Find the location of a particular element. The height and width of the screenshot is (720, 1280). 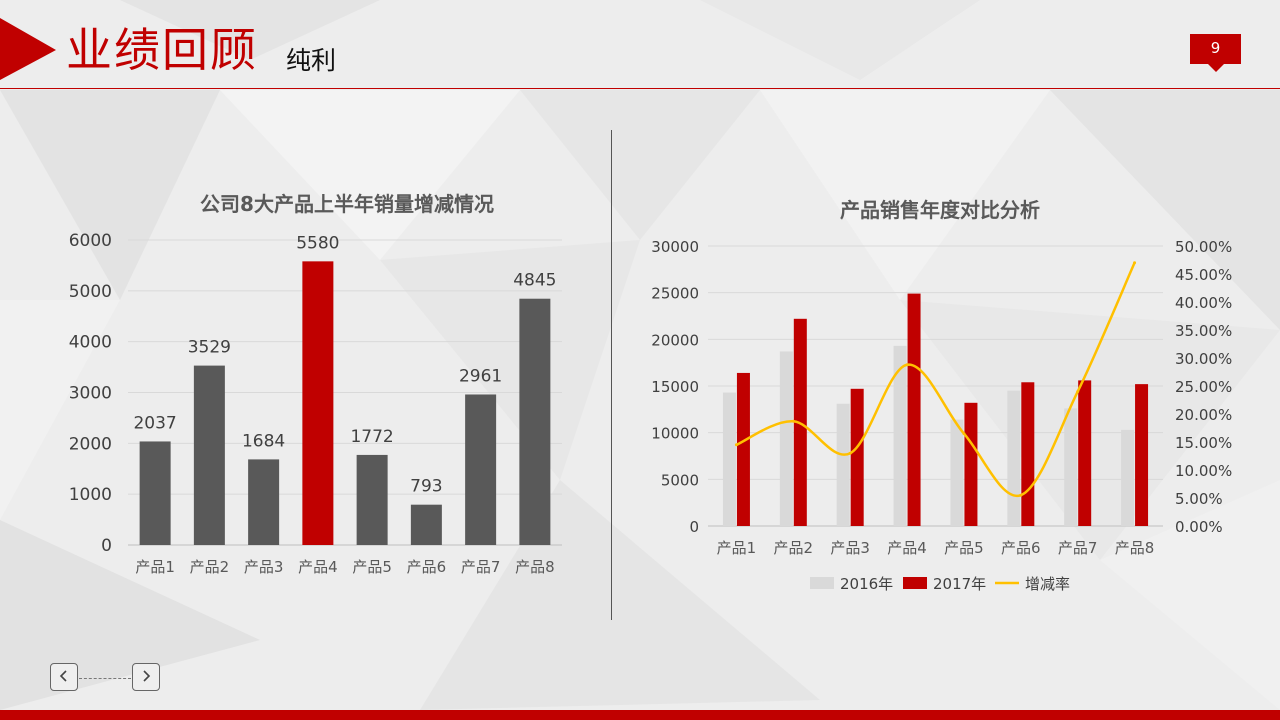

chart2-x-tick-label: 产品8 is located at coordinates (1135, 548).